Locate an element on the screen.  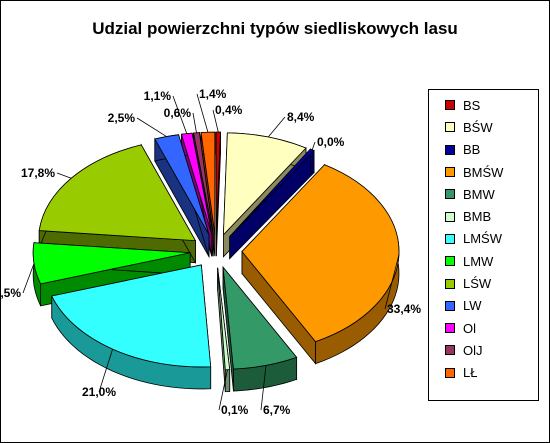
data-label-lmśw: 21,0% is located at coordinates (99, 392).